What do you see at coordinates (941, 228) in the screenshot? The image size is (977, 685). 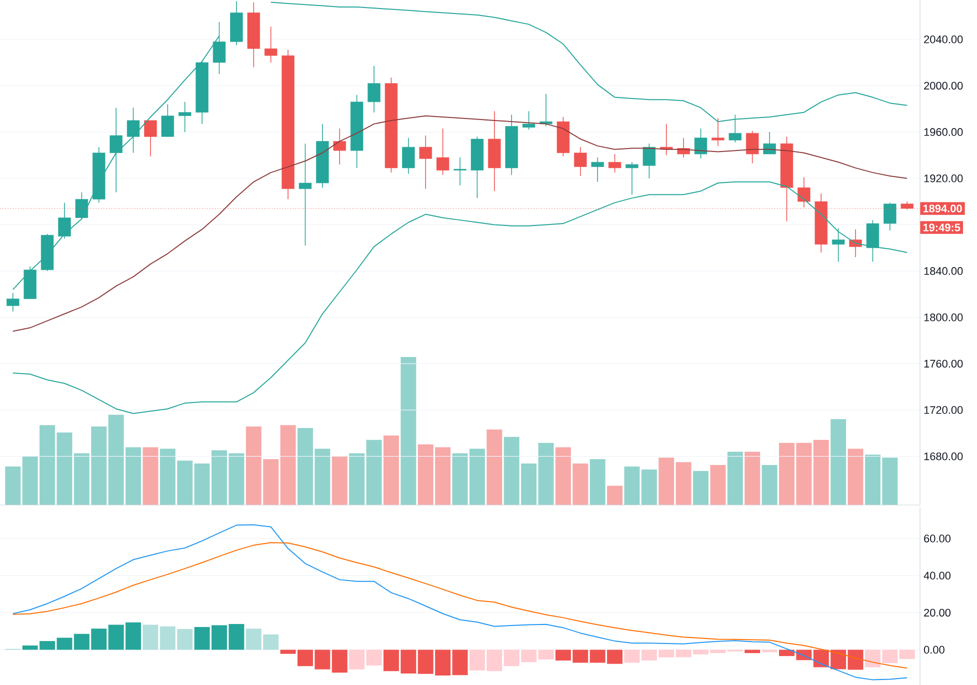 I see `text: 19:49:5` at bounding box center [941, 228].